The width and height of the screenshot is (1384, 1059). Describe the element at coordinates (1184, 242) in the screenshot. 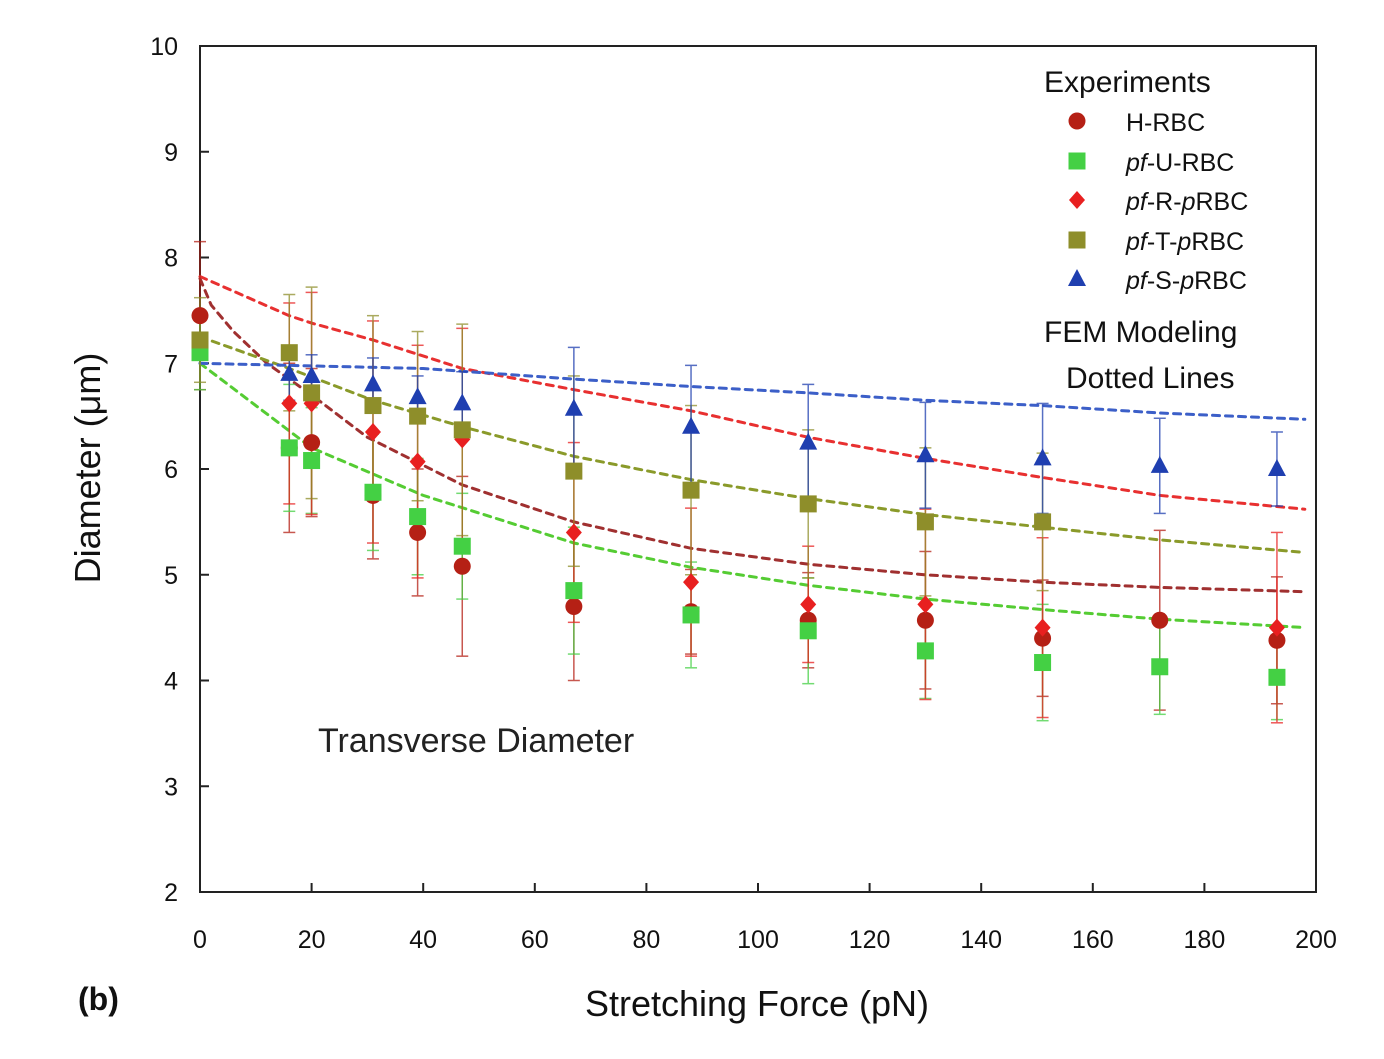

I see `legend-label-pf-T-pRBC: pf-T-pRBC` at that location.